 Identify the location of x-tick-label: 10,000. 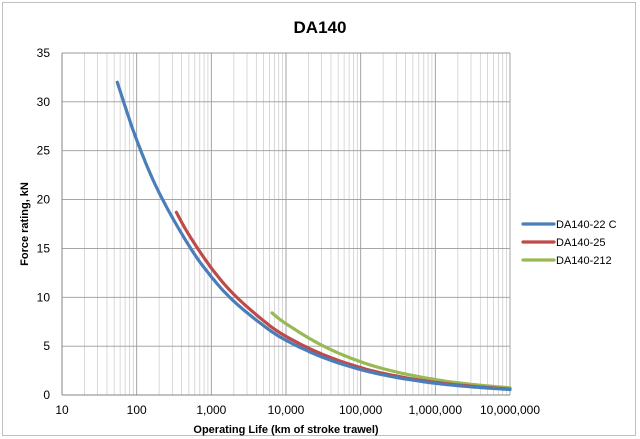
(286, 410).